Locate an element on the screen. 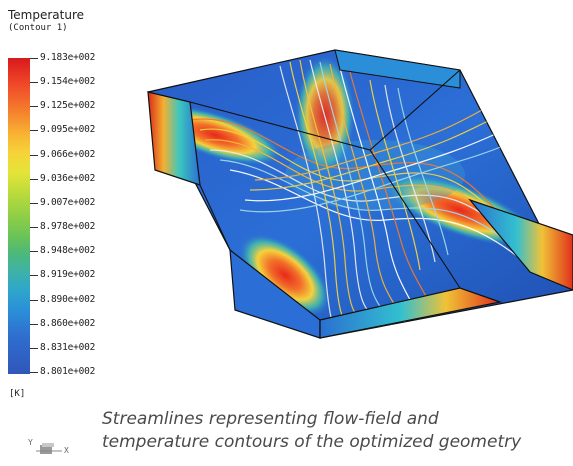 The height and width of the screenshot is (466, 573). legend-title: Temperature is located at coordinates (46, 15).